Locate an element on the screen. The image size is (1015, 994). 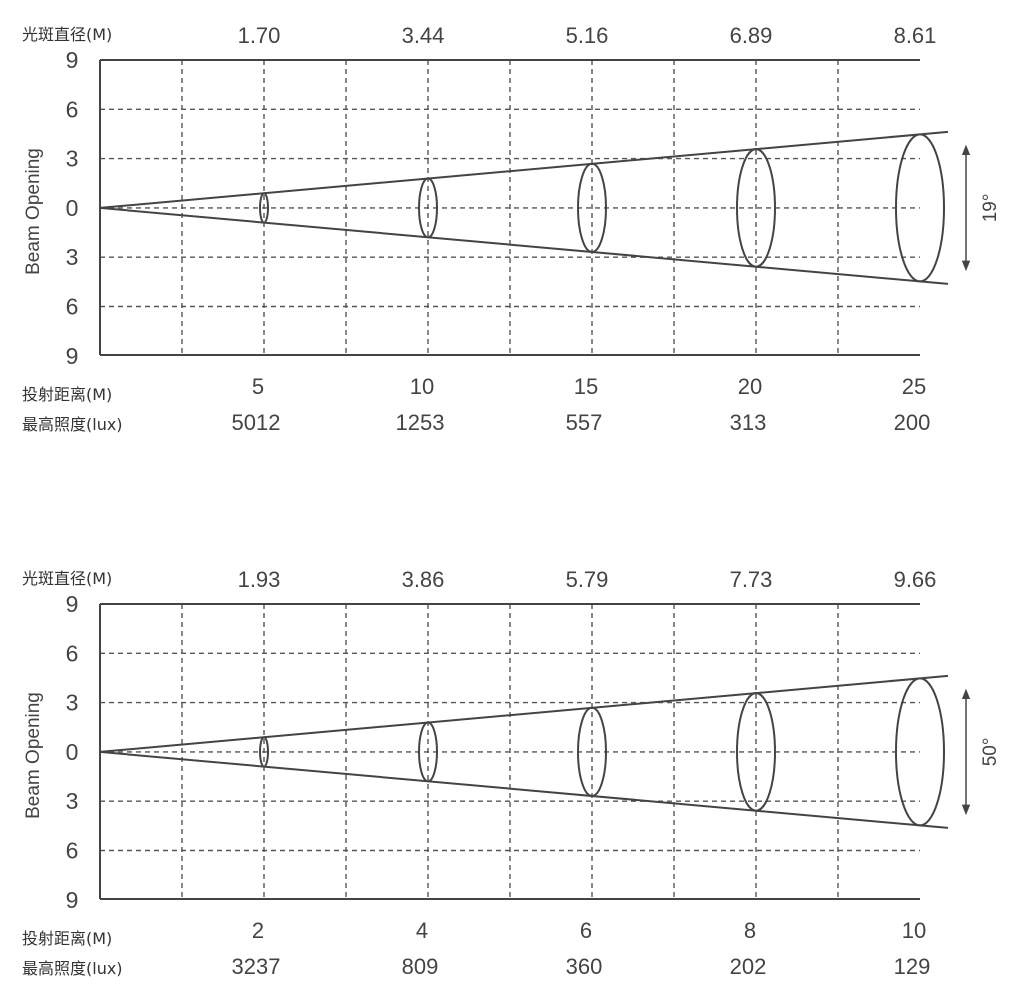
beam-angle-label: 50° is located at coordinates (990, 752).